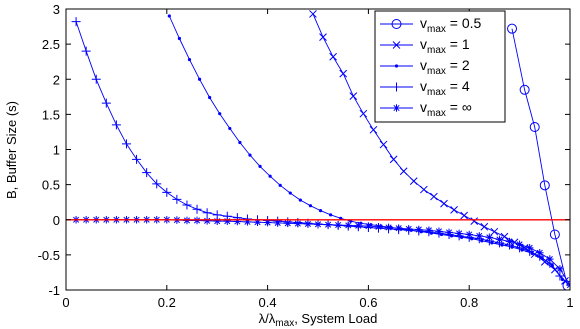 Image resolution: width=580 pixels, height=329 pixels. Describe the element at coordinates (445, 88) in the screenshot. I see `legend-label: vmax = 4` at that location.